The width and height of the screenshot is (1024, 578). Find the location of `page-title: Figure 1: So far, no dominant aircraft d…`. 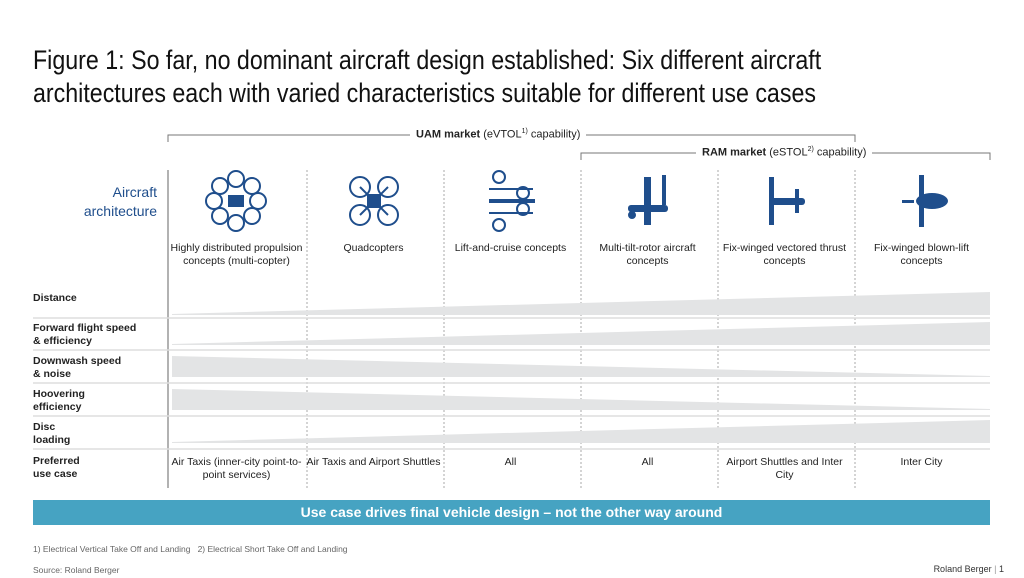

page-title: Figure 1: So far, no dominant aircraft d… is located at coordinates (427, 76).